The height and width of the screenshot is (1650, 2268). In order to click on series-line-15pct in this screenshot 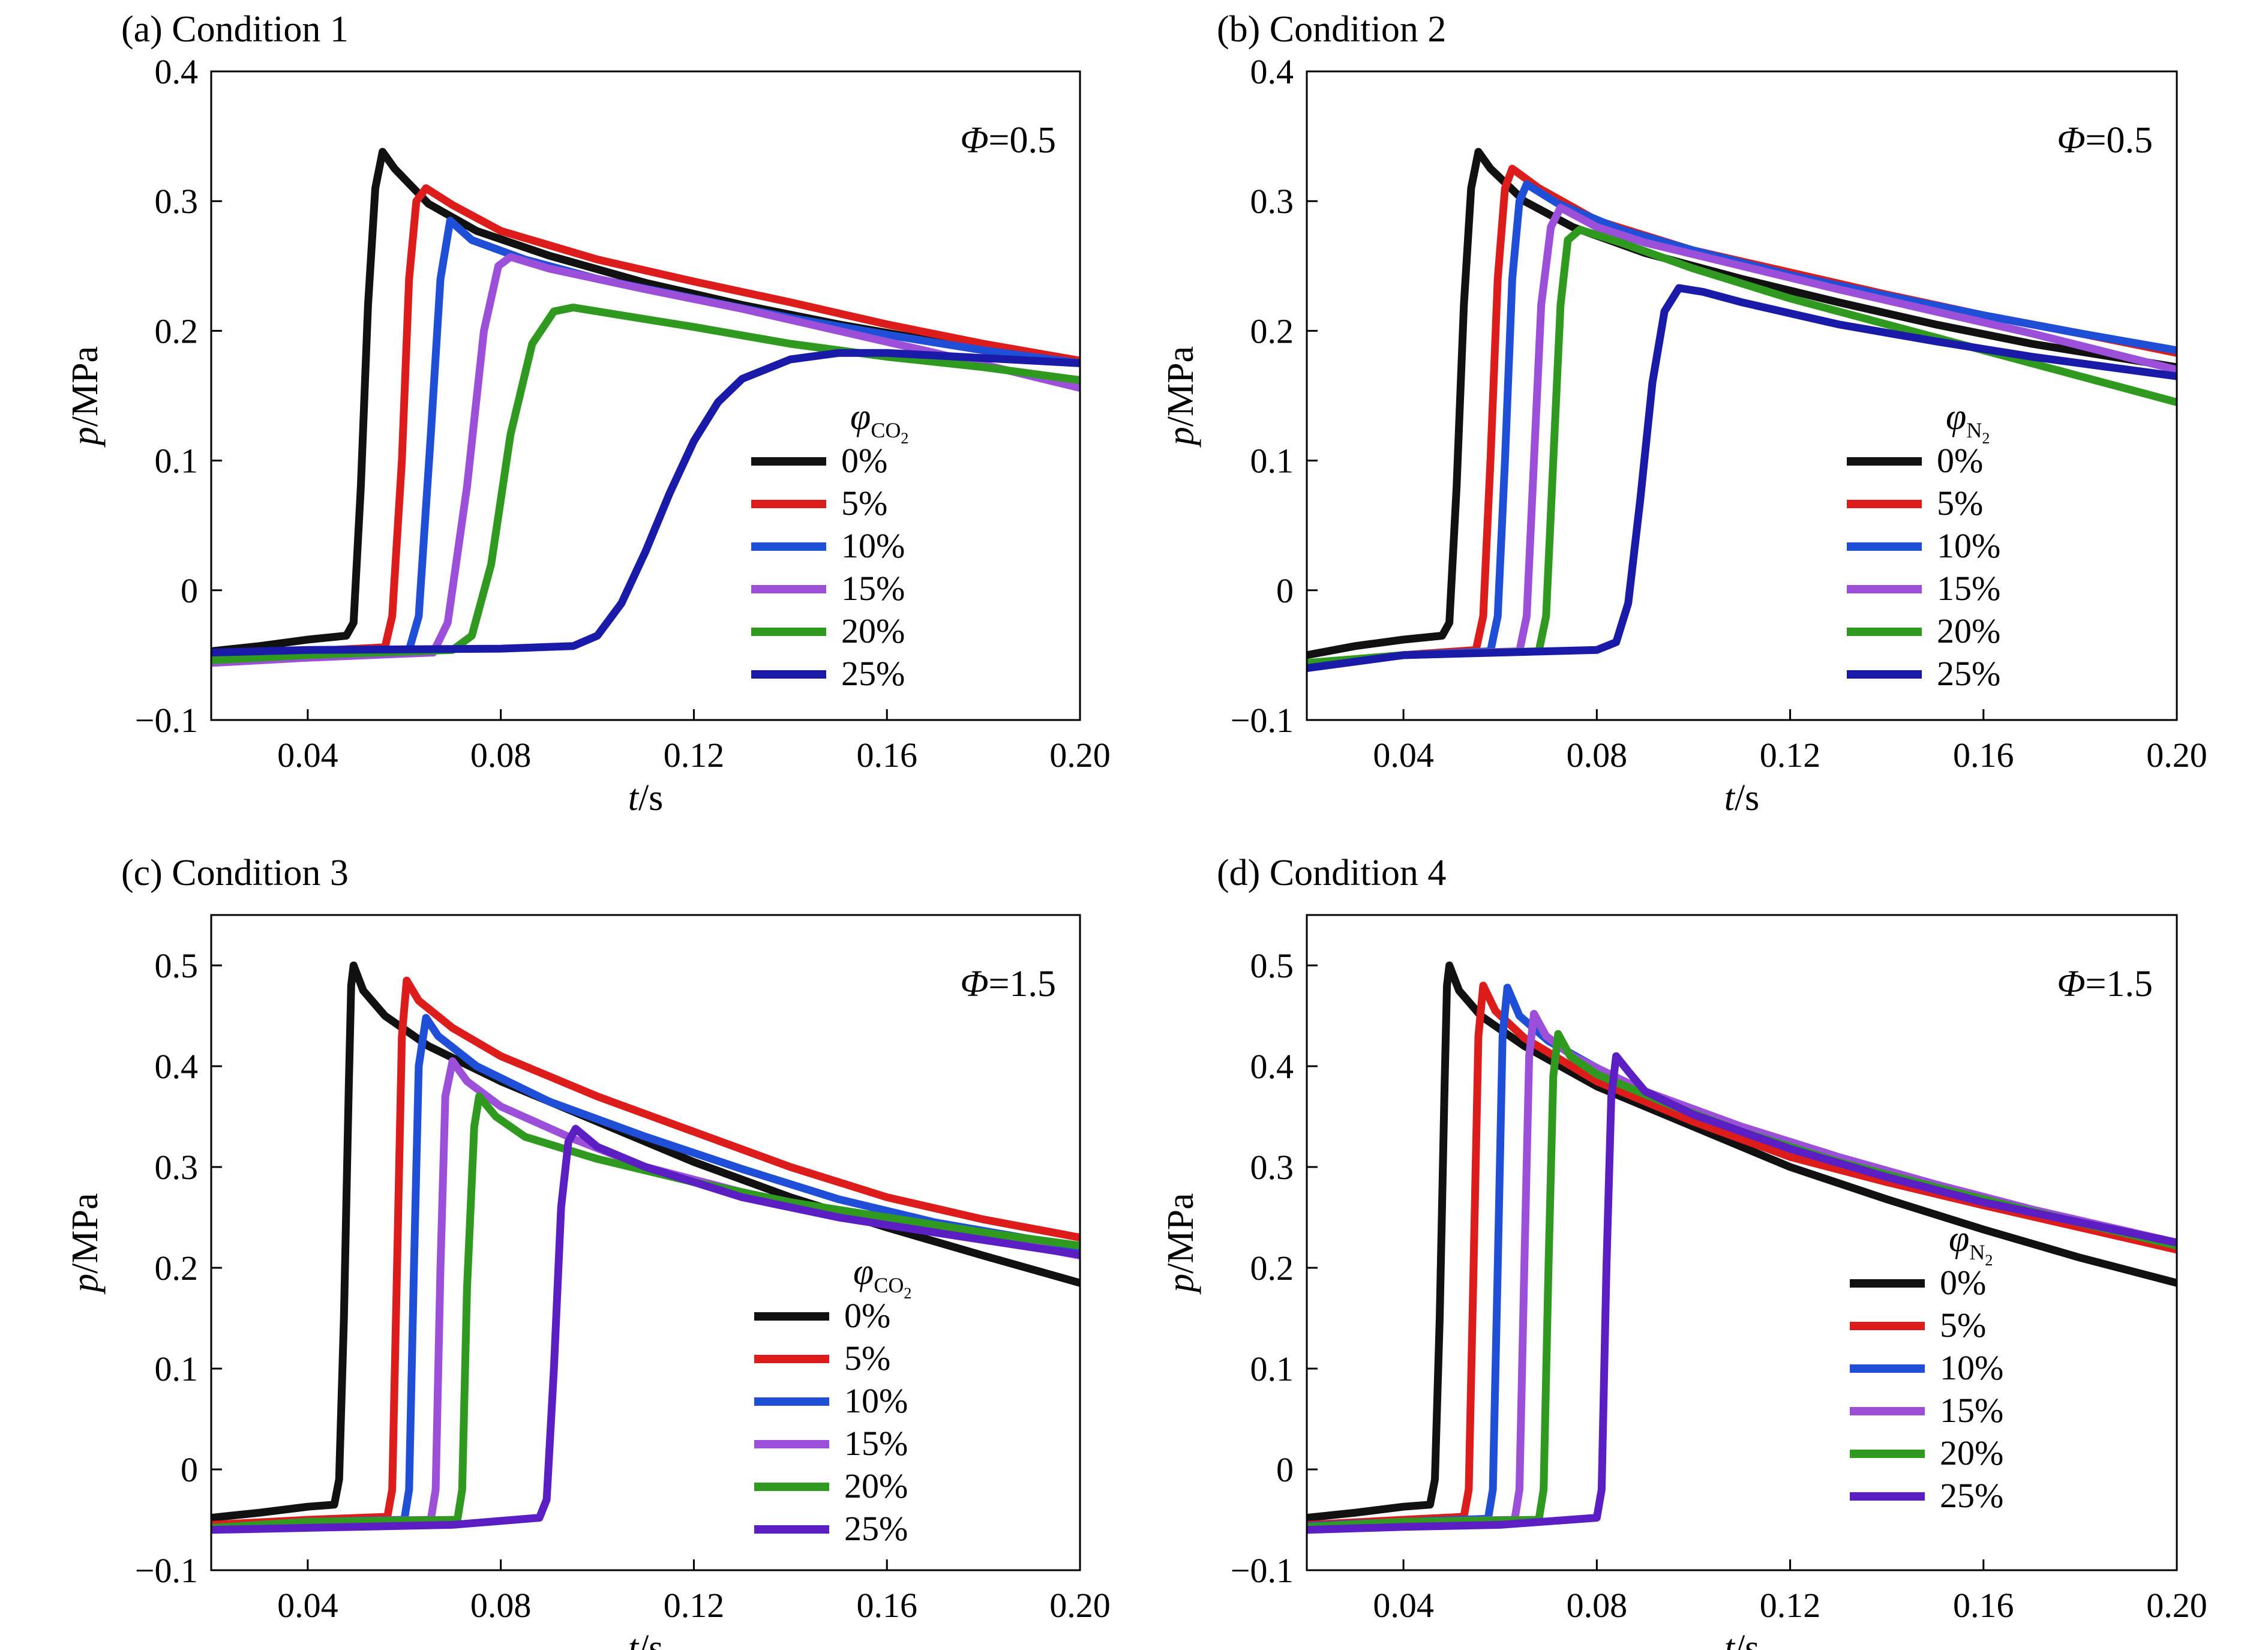, I will do `click(1742, 436)`.